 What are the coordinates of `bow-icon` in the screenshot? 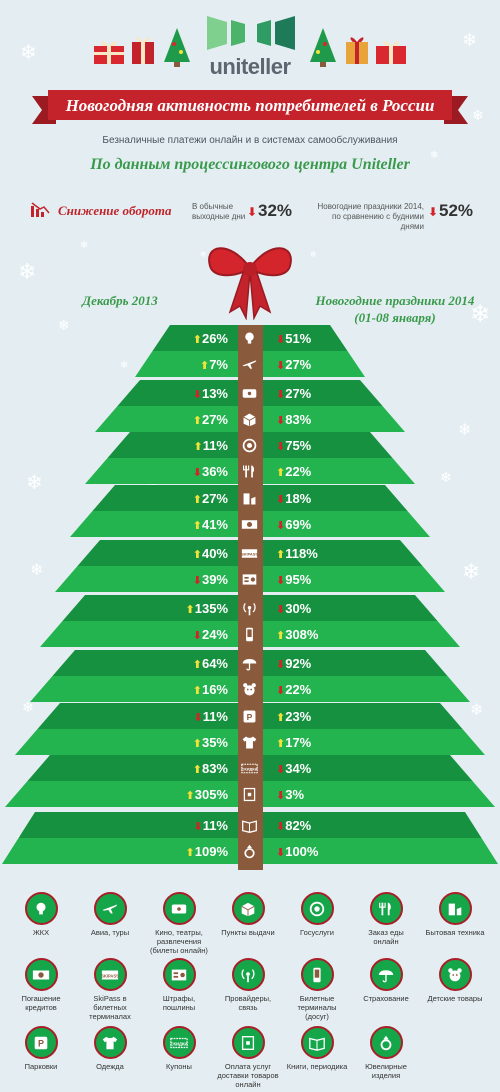 It's located at (250, 283).